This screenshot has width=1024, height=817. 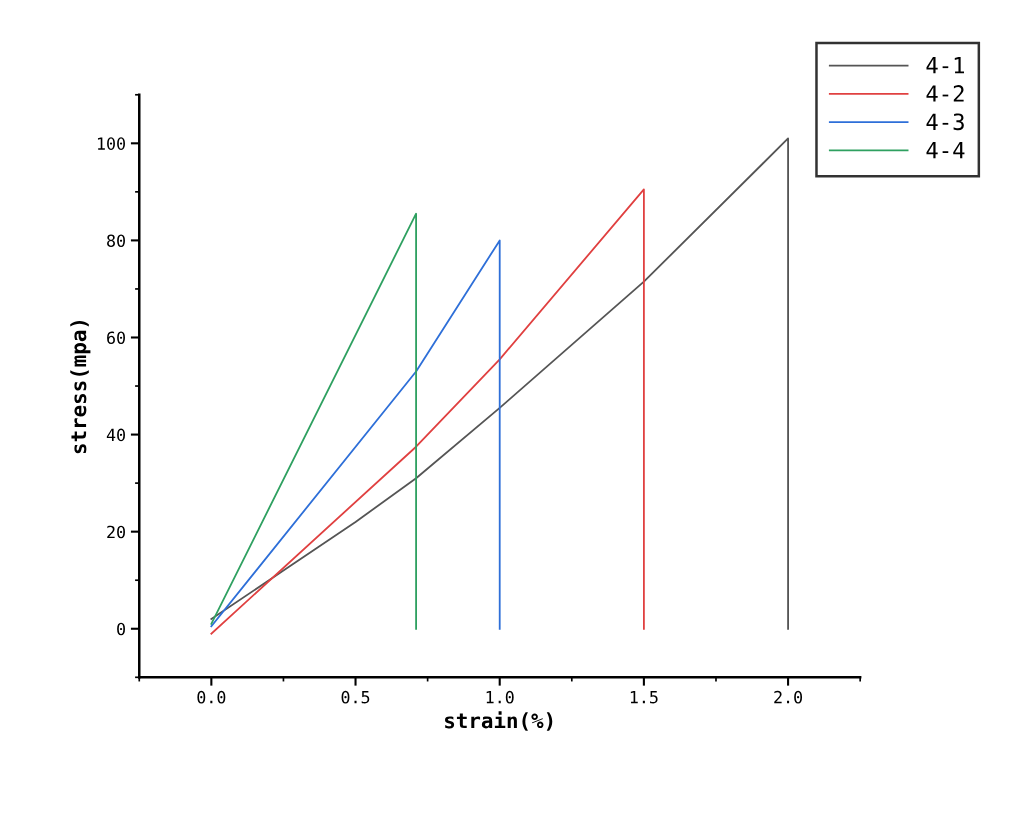 I want to click on legend-label: 4-2, so click(x=945, y=93).